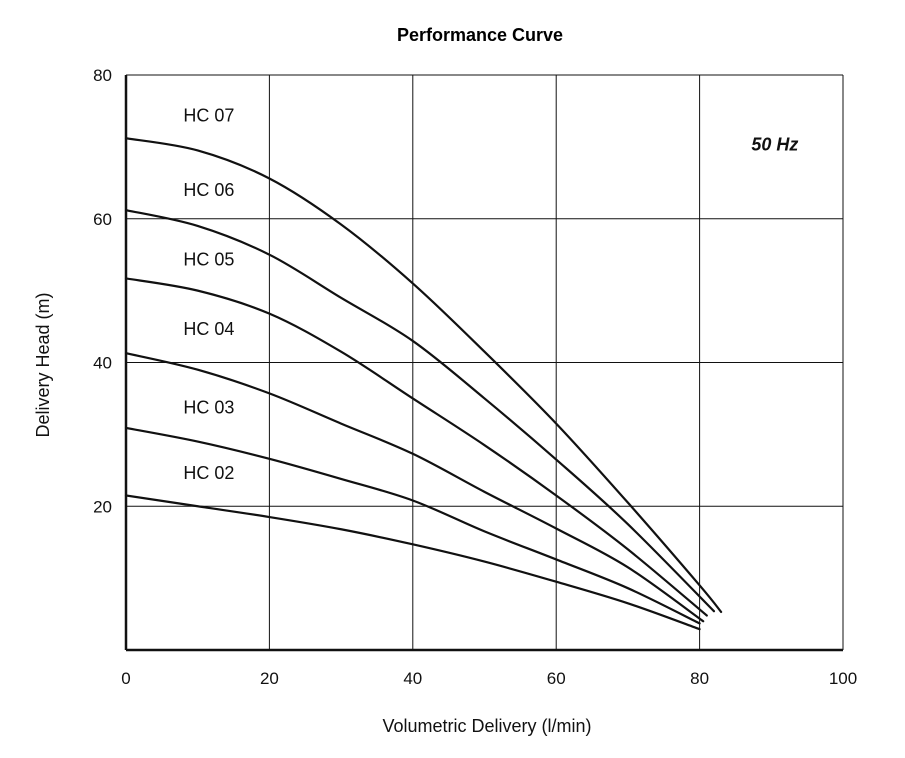  What do you see at coordinates (208, 408) in the screenshot?
I see `series-label-hc-03: HC 03` at bounding box center [208, 408].